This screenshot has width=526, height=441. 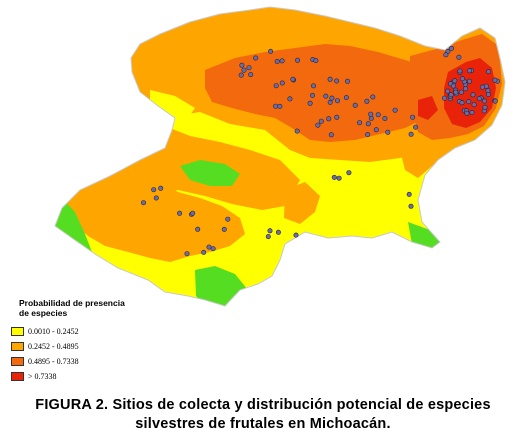 I want to click on zone-medium-low-west, so click(x=157, y=219).